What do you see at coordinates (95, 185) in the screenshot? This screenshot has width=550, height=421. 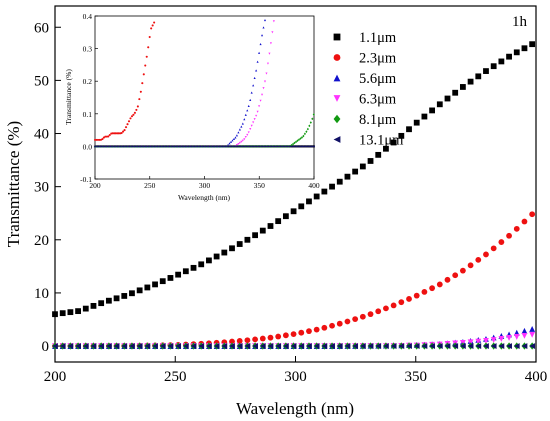 I see `inset-x-tick-label: 200` at bounding box center [95, 185].